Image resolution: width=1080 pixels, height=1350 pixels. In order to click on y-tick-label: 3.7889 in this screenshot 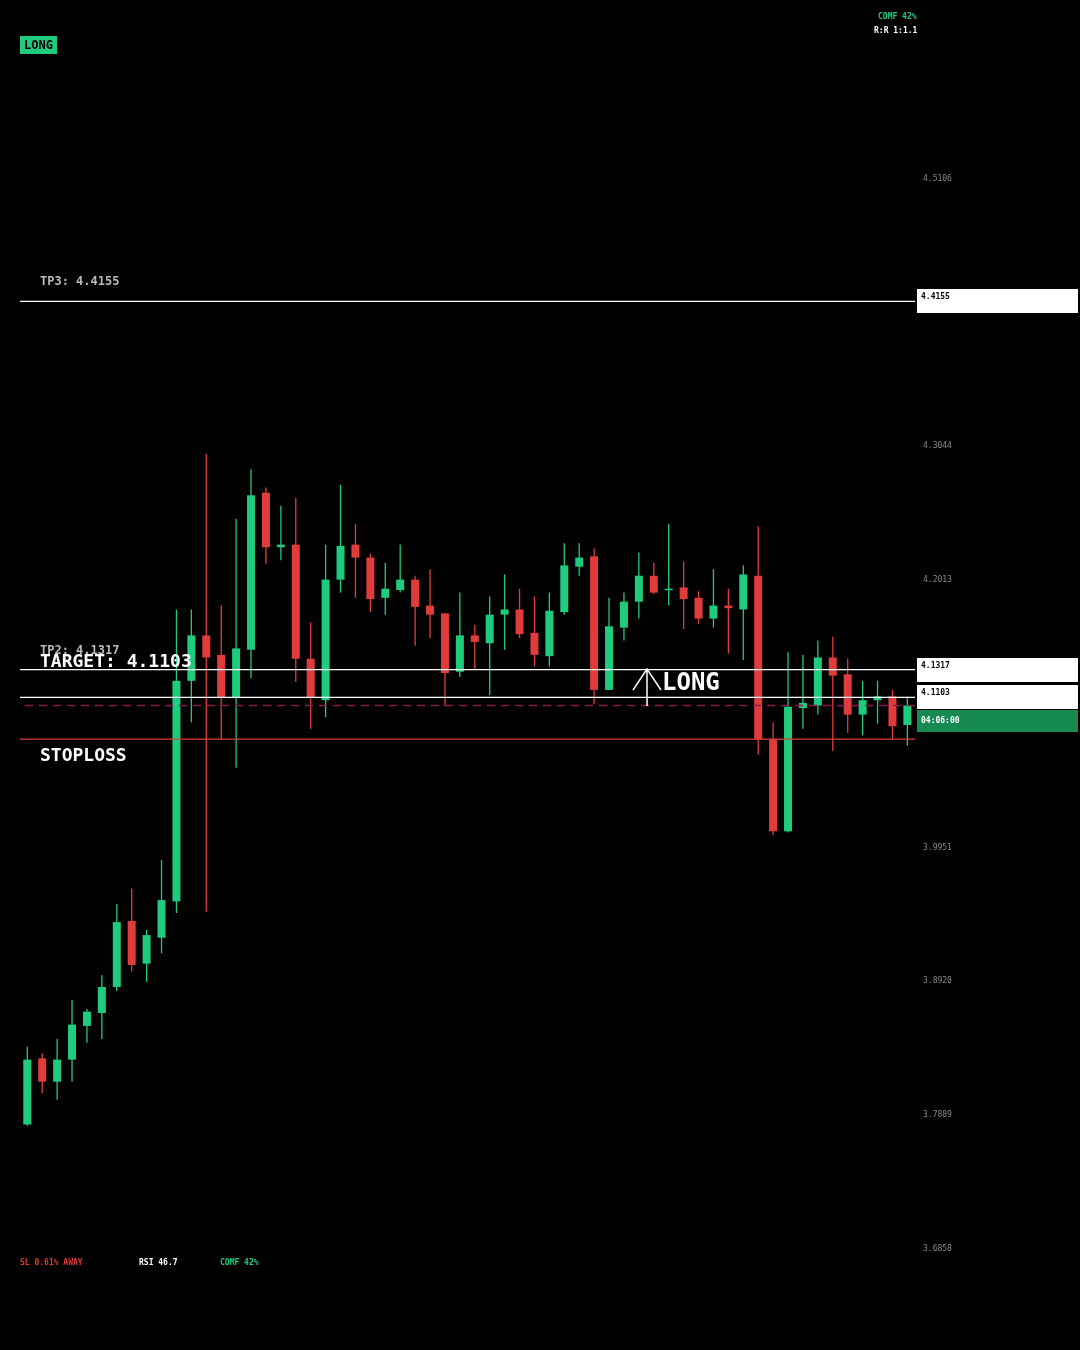, I will do `click(938, 1115)`.